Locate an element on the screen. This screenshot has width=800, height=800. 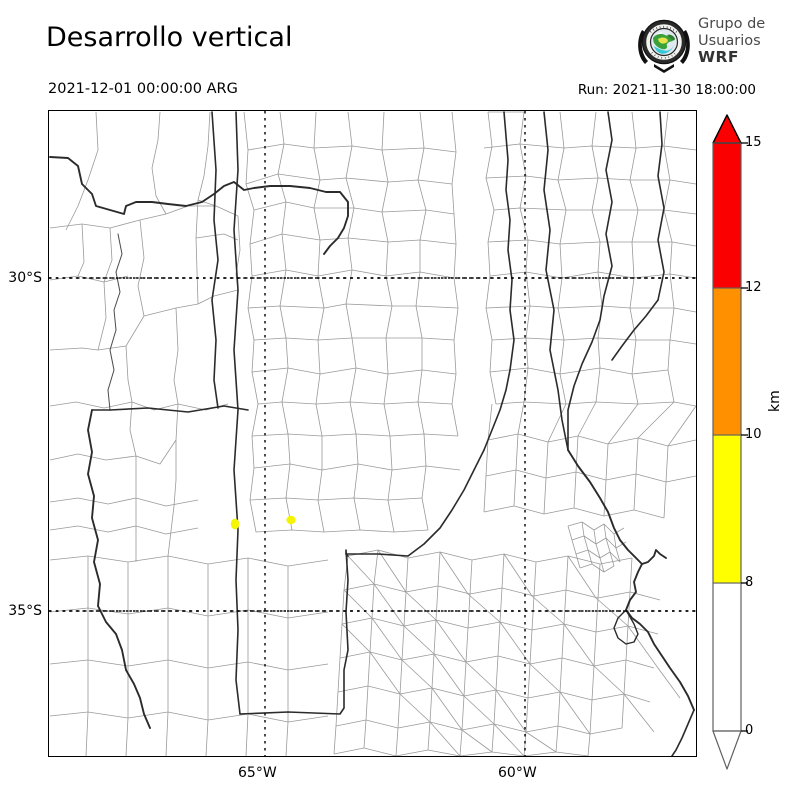
colorbar: 15 12 10 8 0 km is located at coordinates (750, 442).